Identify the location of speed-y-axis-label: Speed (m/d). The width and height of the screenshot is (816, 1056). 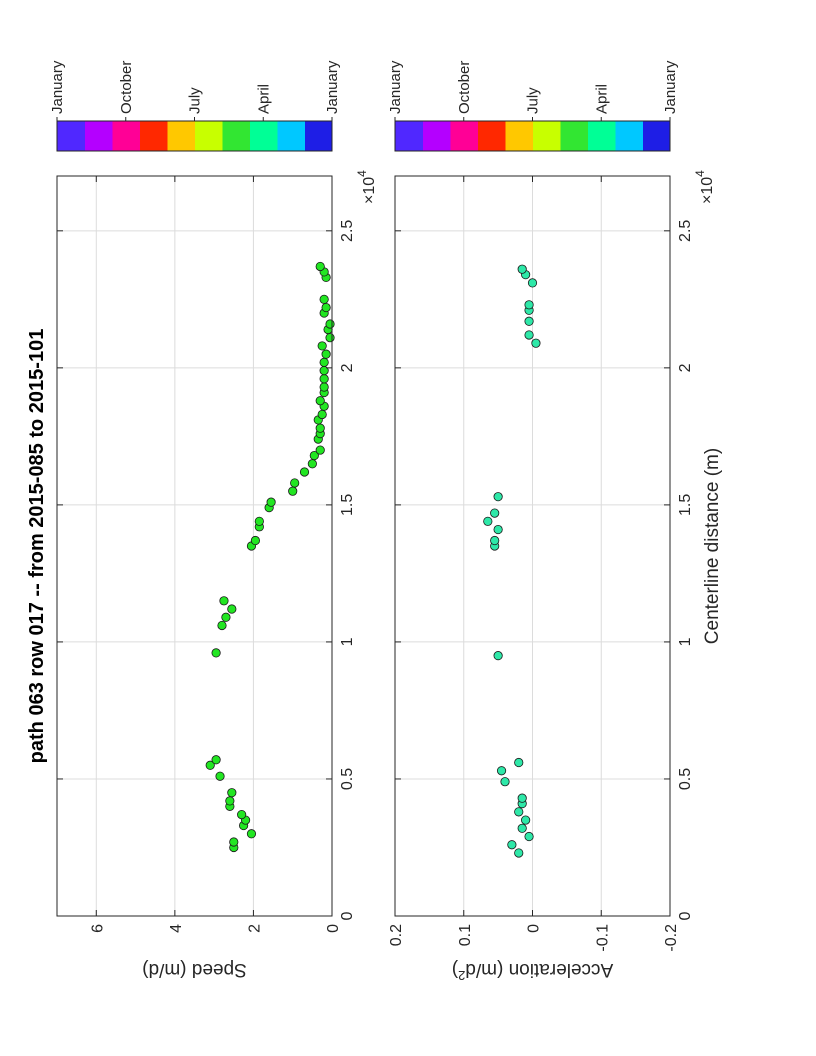
(194, 969).